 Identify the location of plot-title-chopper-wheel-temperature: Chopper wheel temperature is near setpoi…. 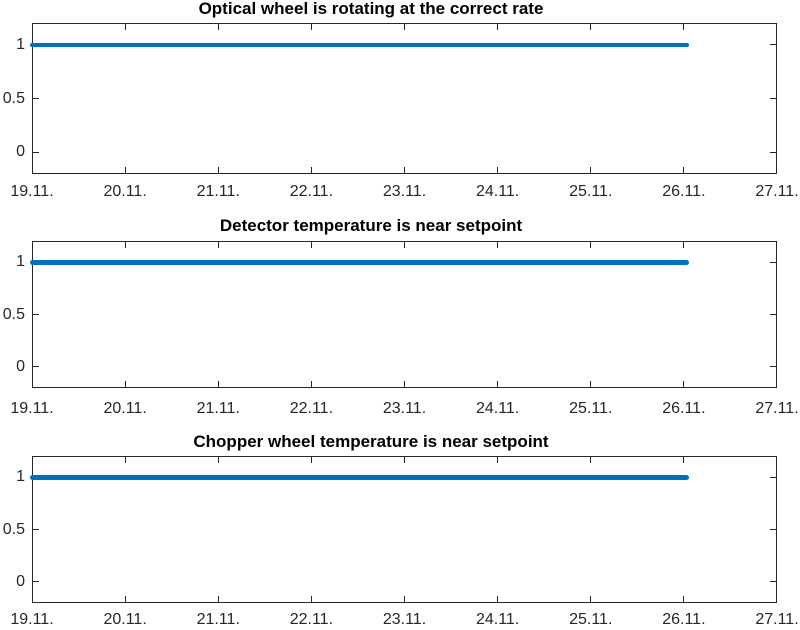
(371, 441).